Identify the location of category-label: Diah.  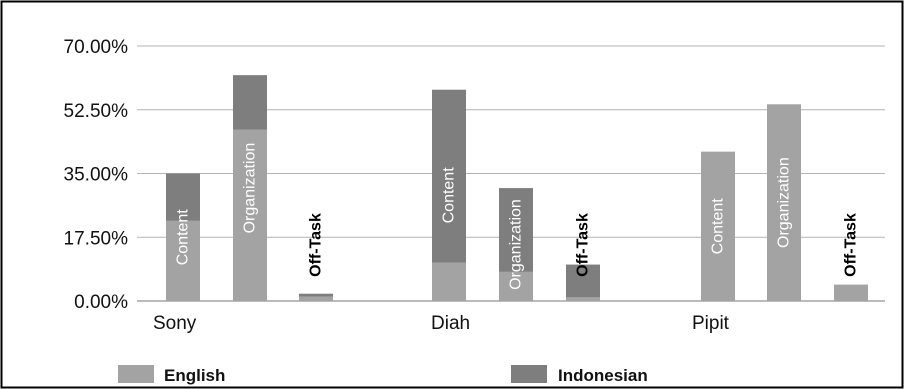
(450, 323).